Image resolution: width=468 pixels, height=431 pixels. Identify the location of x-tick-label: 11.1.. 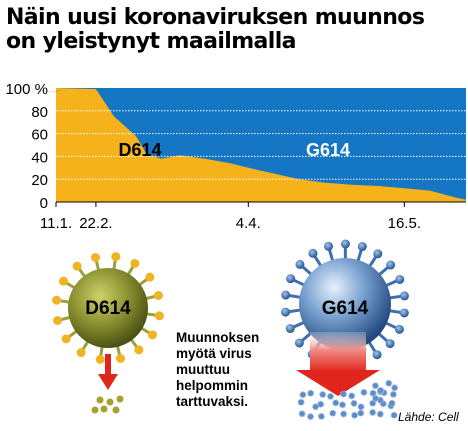
(56, 223).